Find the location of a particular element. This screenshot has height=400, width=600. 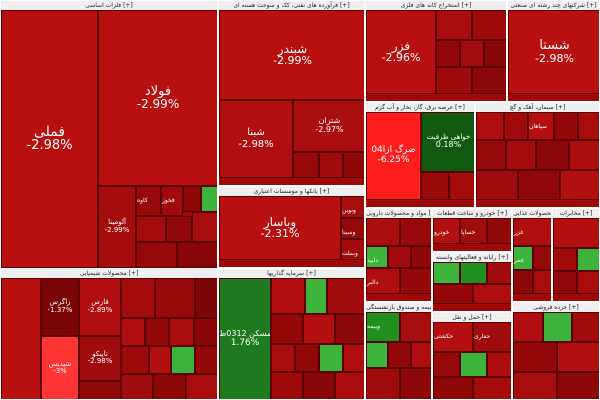

tile-small-h8 is located at coordinates (181, 332).